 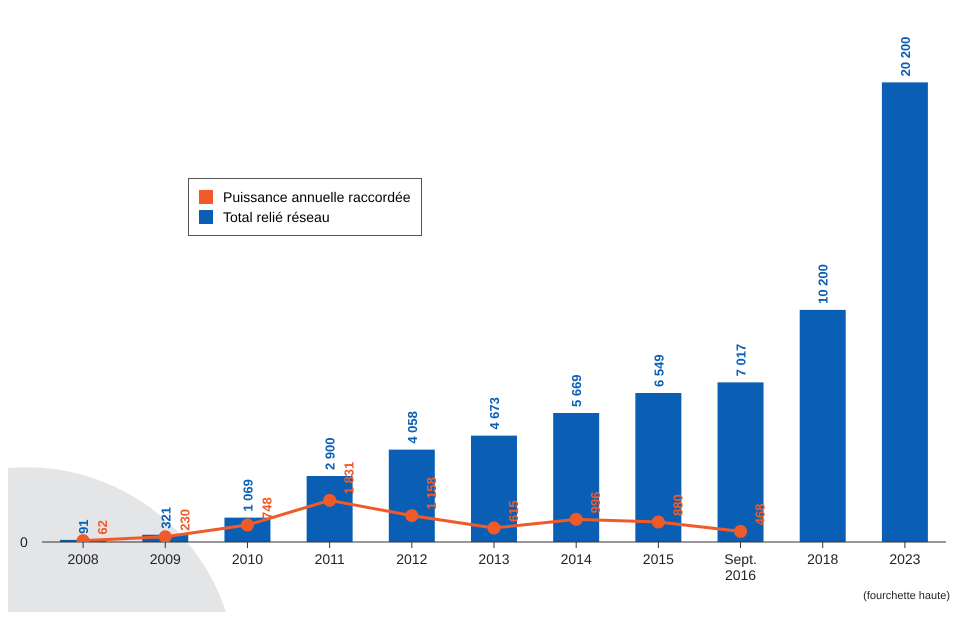 I want to click on x-tick-label: 2015, so click(x=658, y=559).